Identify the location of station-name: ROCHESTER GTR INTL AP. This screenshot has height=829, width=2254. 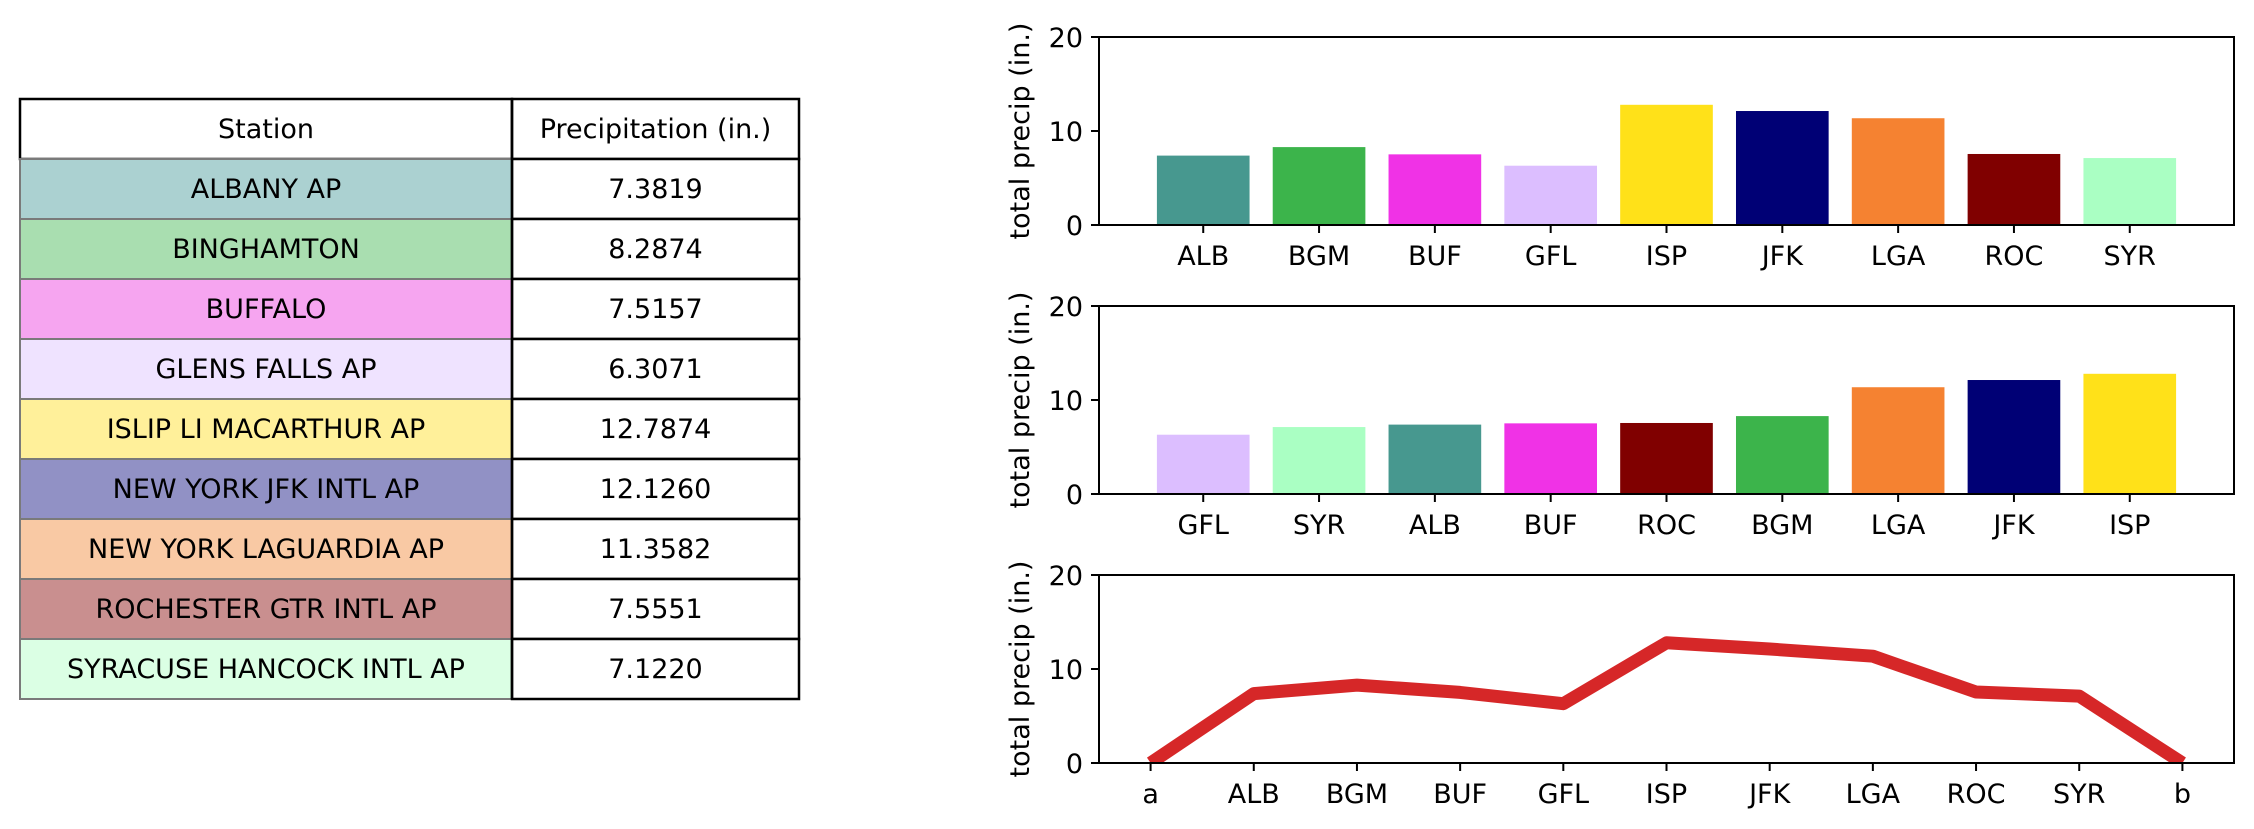
(265, 609).